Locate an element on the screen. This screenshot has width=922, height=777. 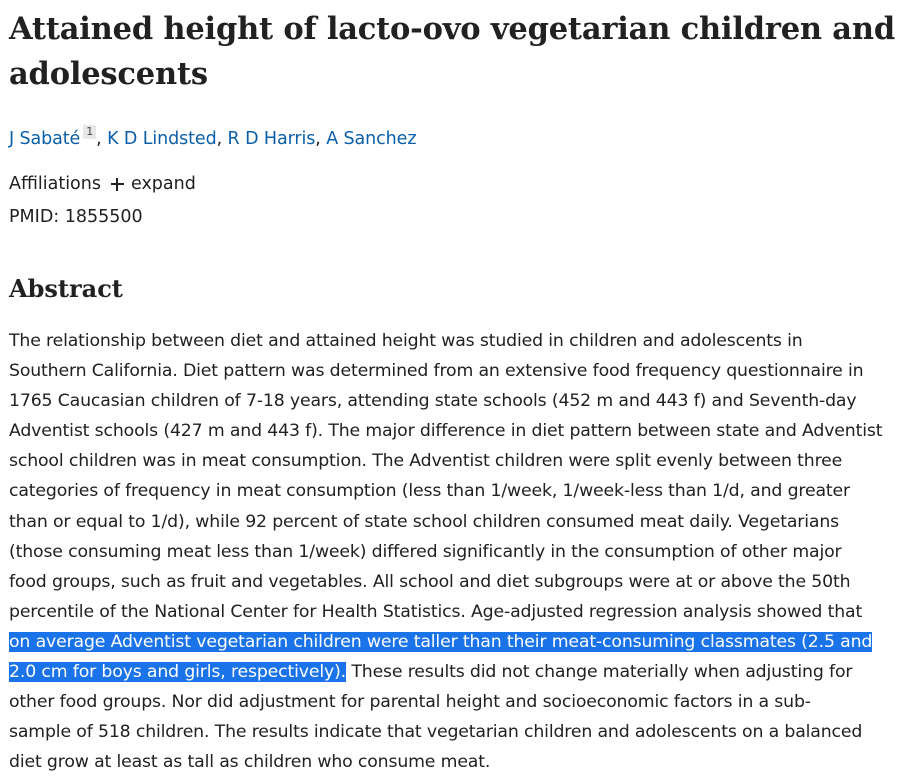
expand-label: expand is located at coordinates (163, 184).